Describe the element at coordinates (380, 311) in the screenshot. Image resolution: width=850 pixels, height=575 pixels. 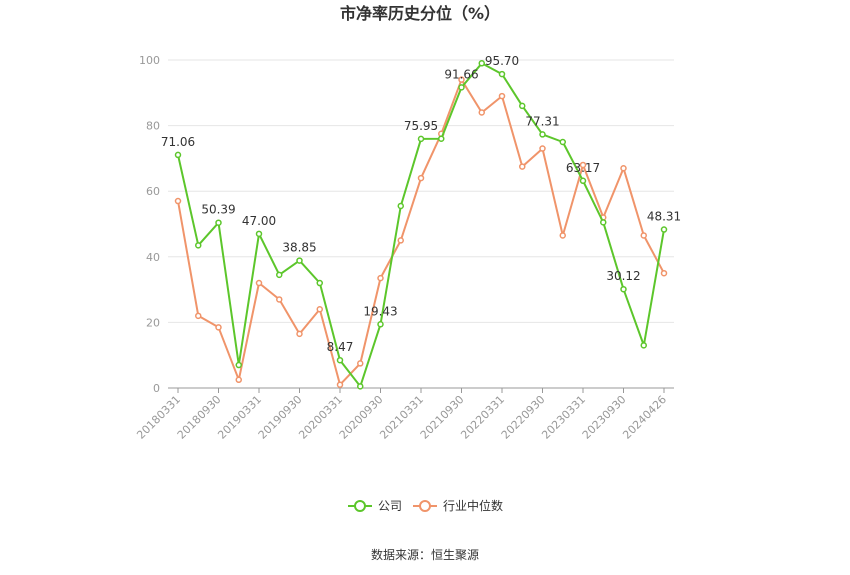
I see `data-label: 19.43` at that location.